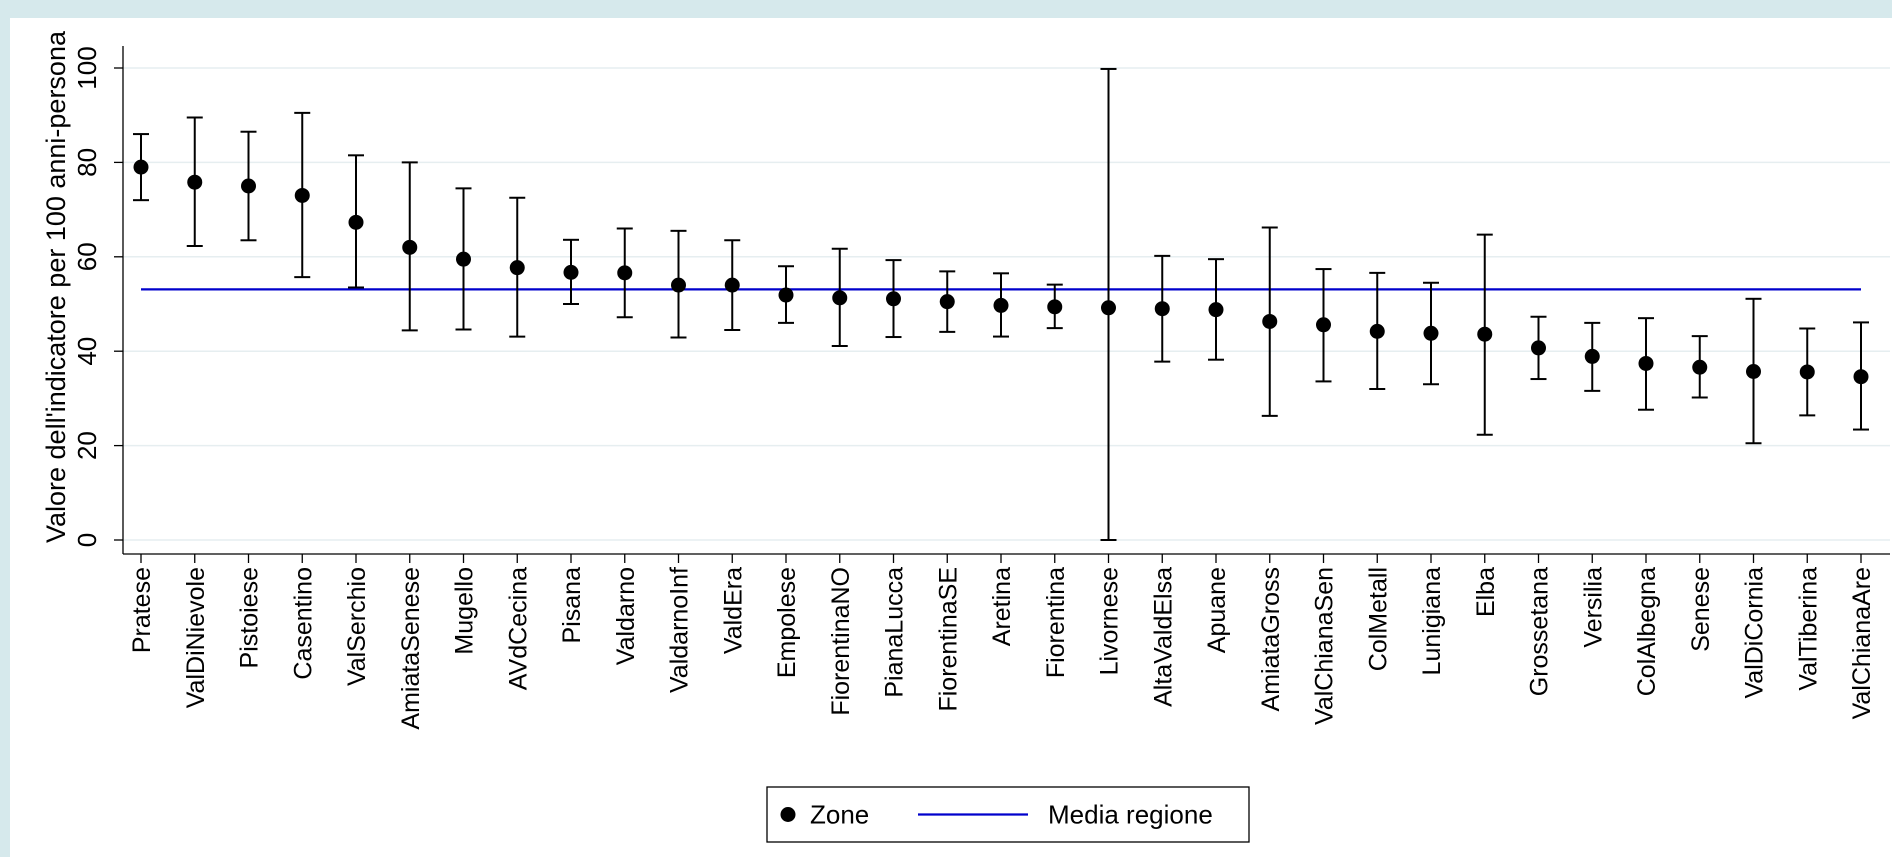  I want to click on x-tick-label: ValdEra, so click(733, 610).